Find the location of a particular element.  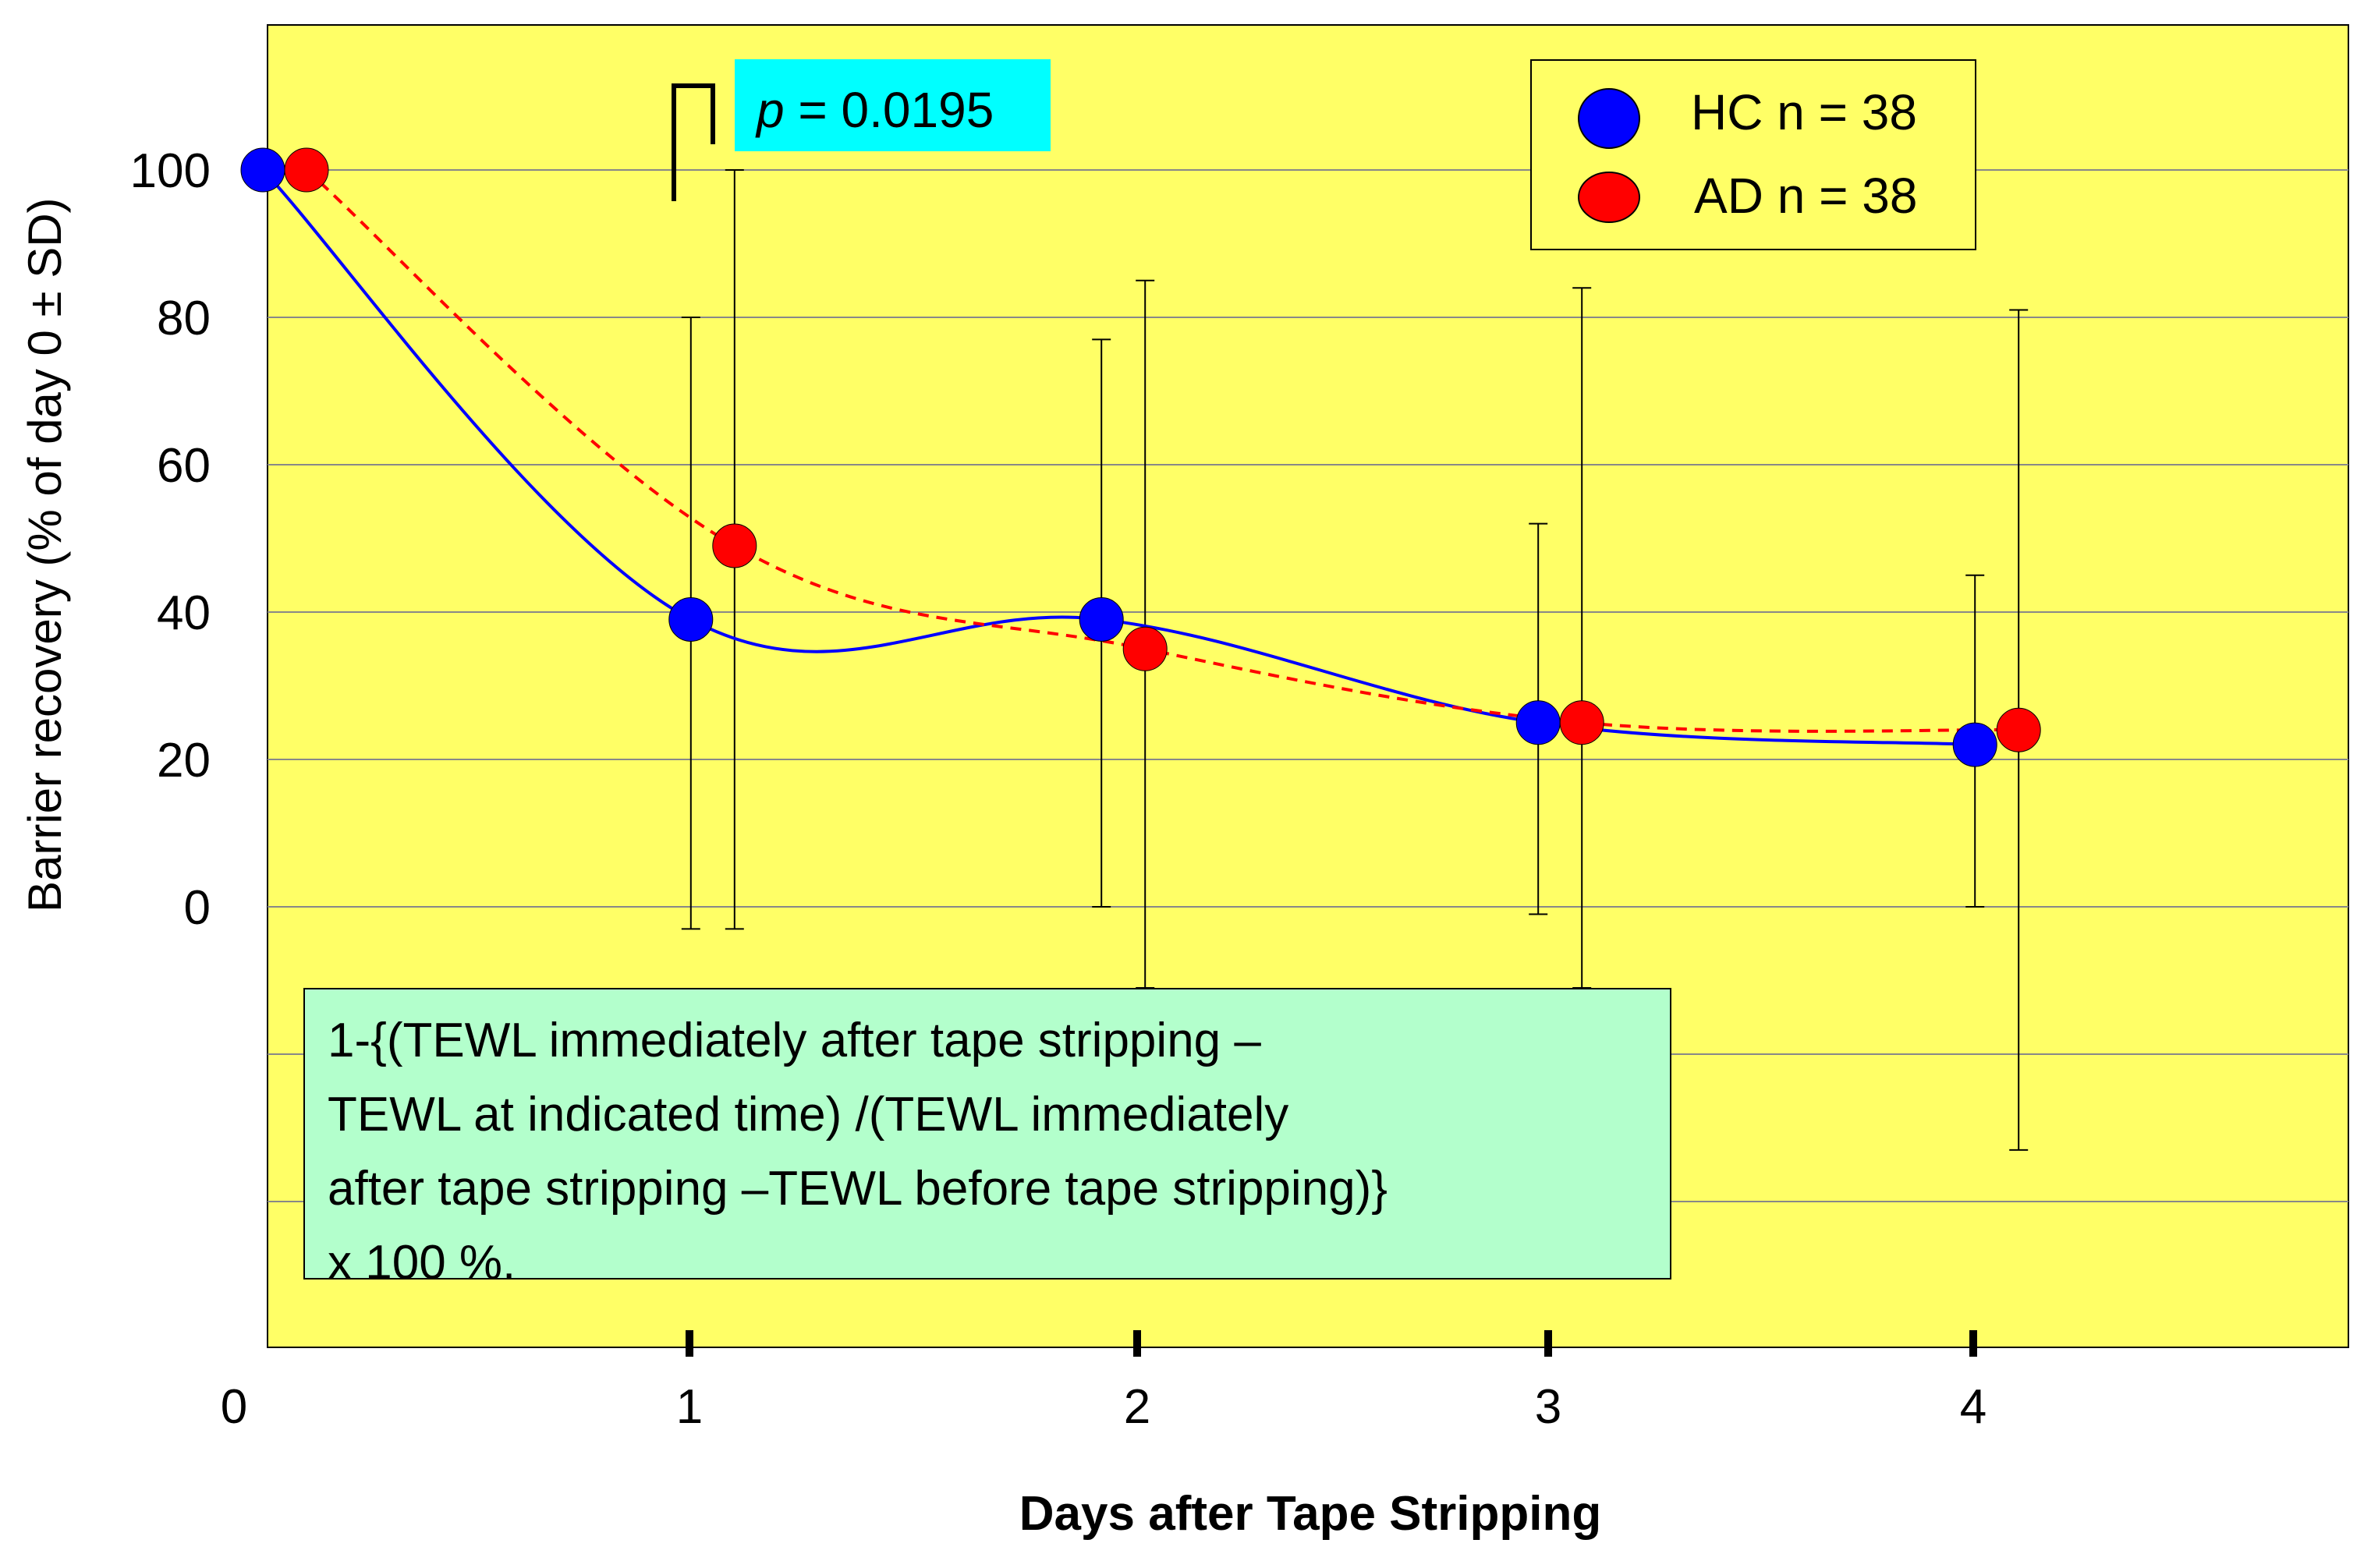

legend-marker-ad is located at coordinates (1609, 197).